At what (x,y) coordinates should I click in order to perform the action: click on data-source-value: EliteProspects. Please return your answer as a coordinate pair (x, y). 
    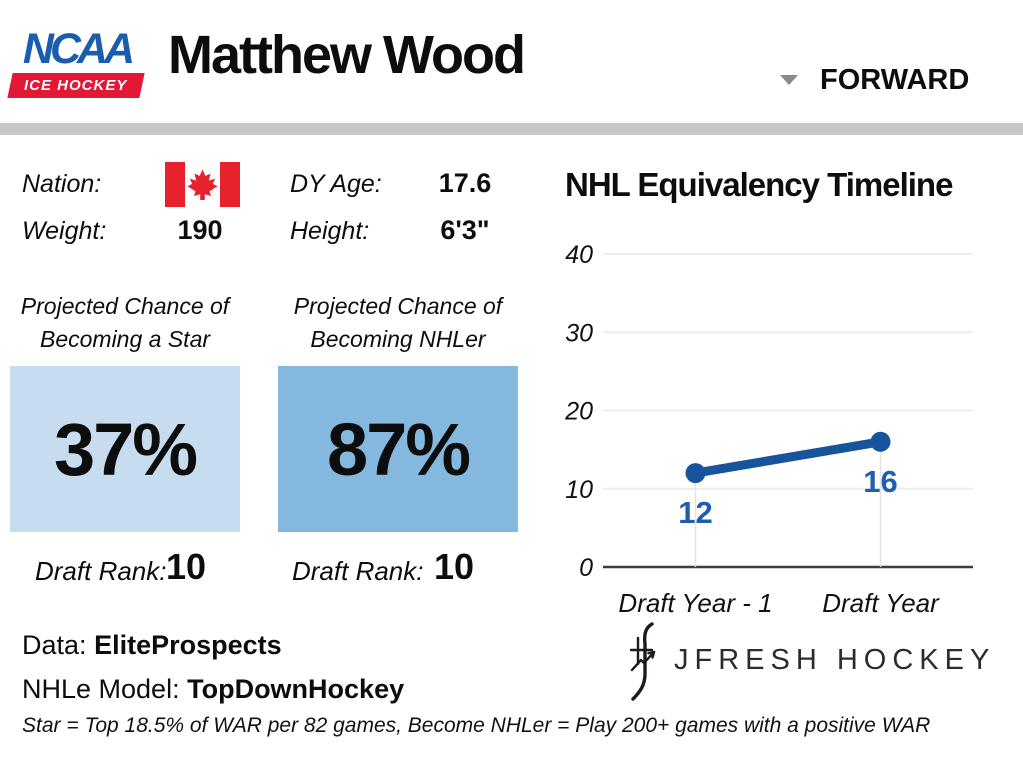
    Looking at the image, I should click on (188, 645).